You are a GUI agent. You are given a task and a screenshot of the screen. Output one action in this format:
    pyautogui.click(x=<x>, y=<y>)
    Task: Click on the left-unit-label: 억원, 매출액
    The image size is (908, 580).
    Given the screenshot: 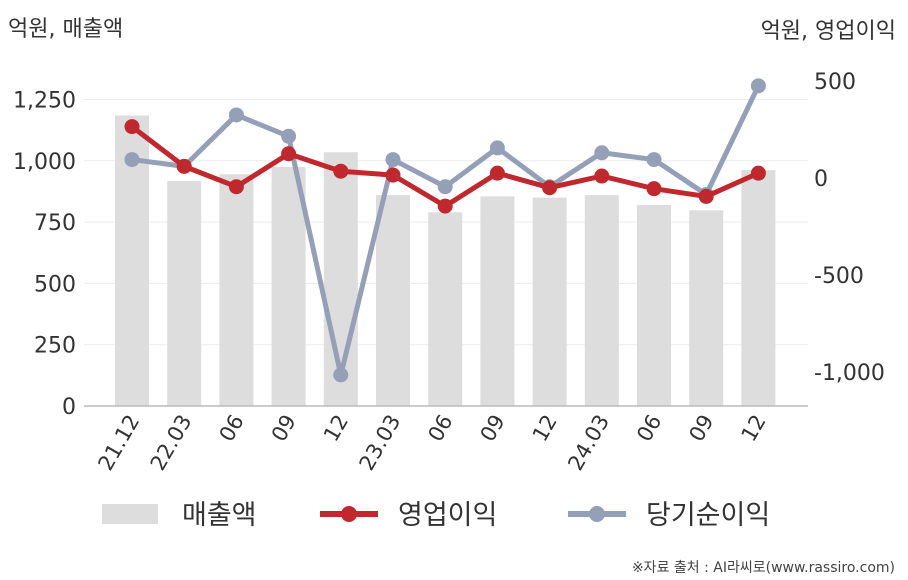 What is the action you would take?
    pyautogui.click(x=65, y=29)
    